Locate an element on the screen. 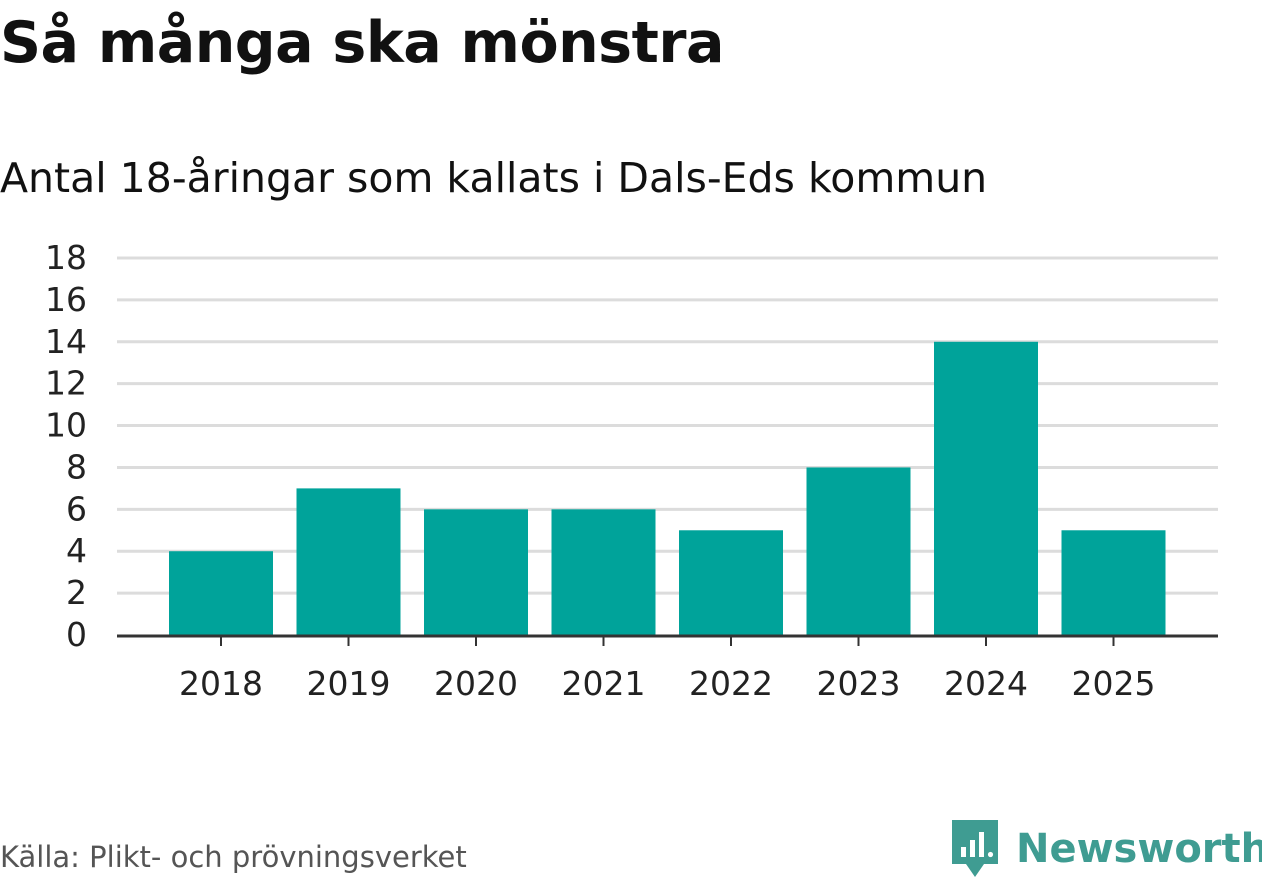 This screenshot has width=1262, height=880. bar-2022 is located at coordinates (731, 582).